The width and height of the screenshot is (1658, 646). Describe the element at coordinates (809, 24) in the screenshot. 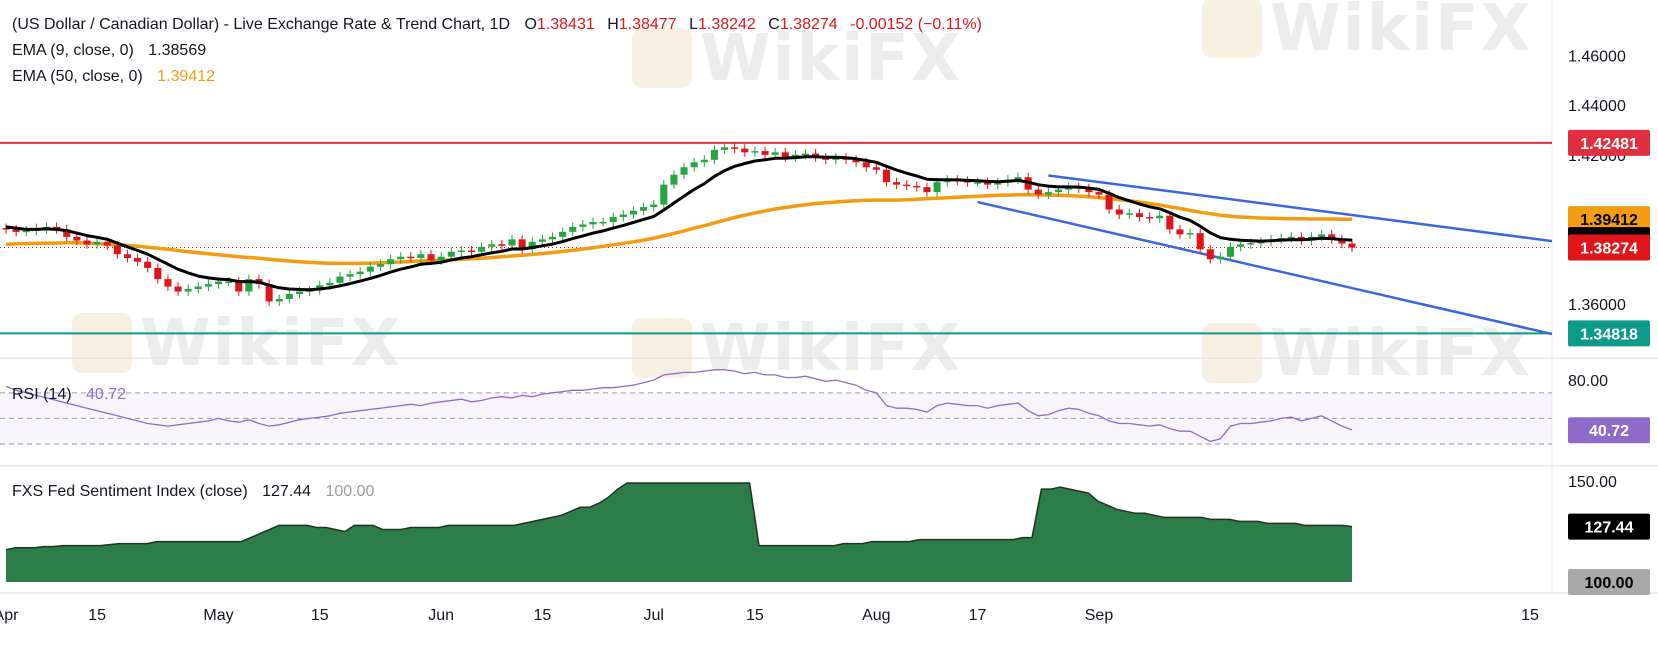

I see `close-value: 1.38274` at that location.